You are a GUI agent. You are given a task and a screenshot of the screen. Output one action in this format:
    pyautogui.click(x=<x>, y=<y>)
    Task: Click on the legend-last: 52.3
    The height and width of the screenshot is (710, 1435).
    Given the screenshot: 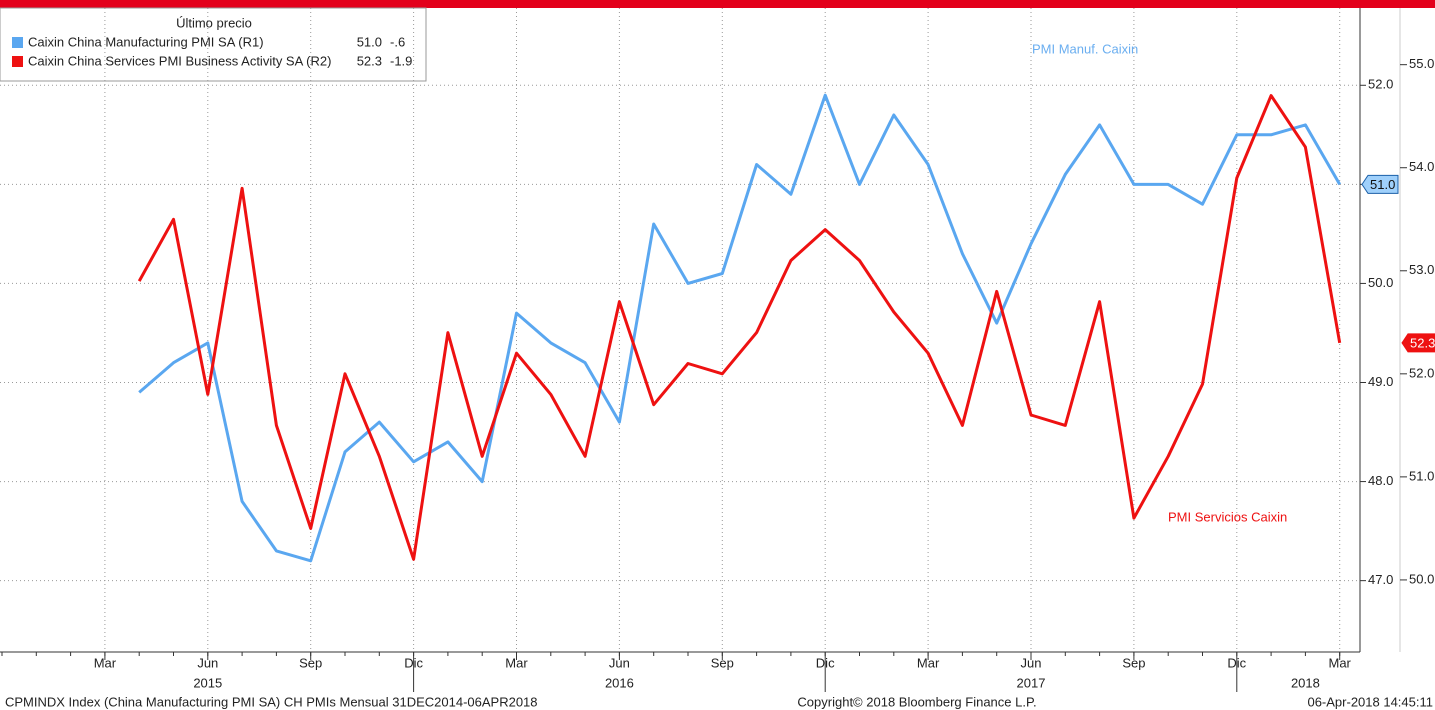 What is the action you would take?
    pyautogui.click(x=369, y=60)
    